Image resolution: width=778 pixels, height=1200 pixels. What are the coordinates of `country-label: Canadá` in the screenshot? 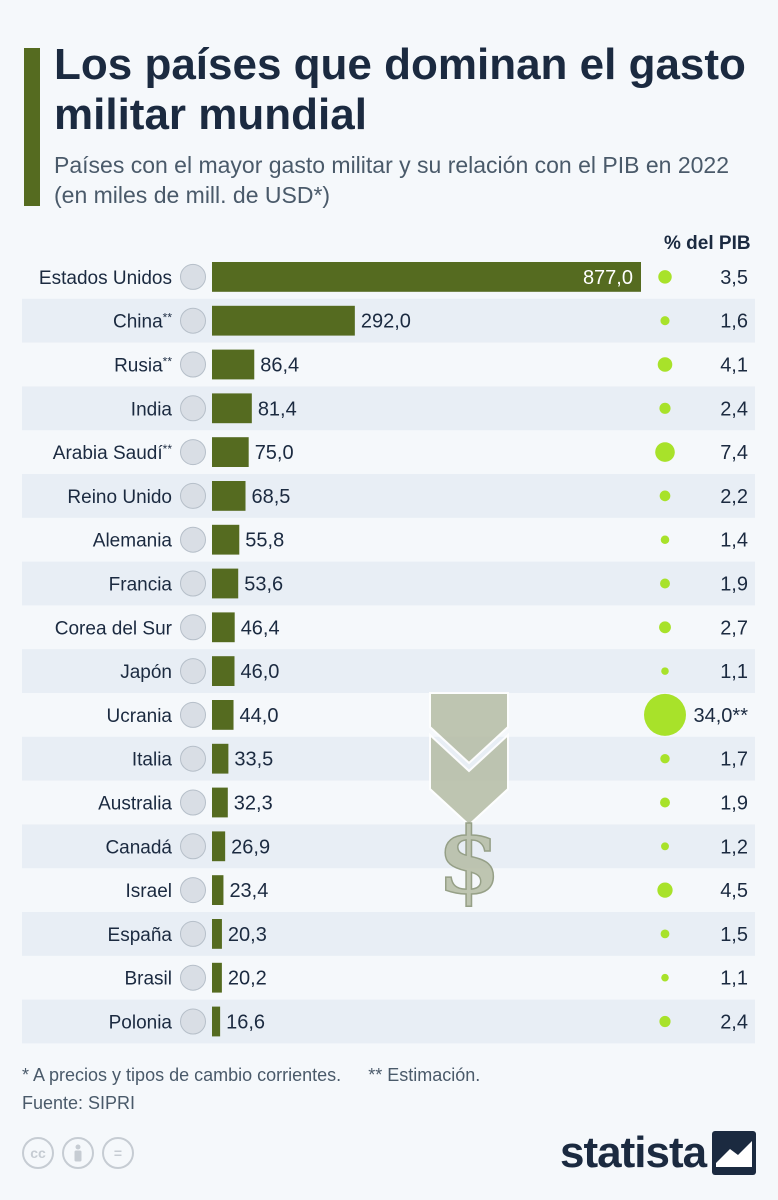 It's located at (138, 847).